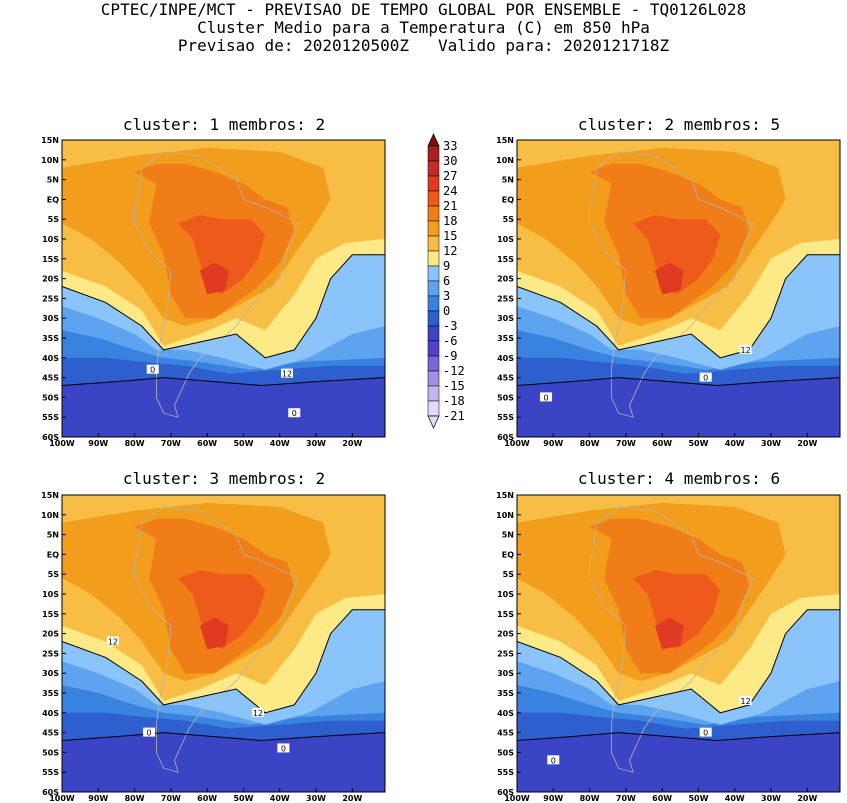 This screenshot has height=803, width=847. I want to click on panel-title: cluster: 1 membros: 2, so click(224, 124).